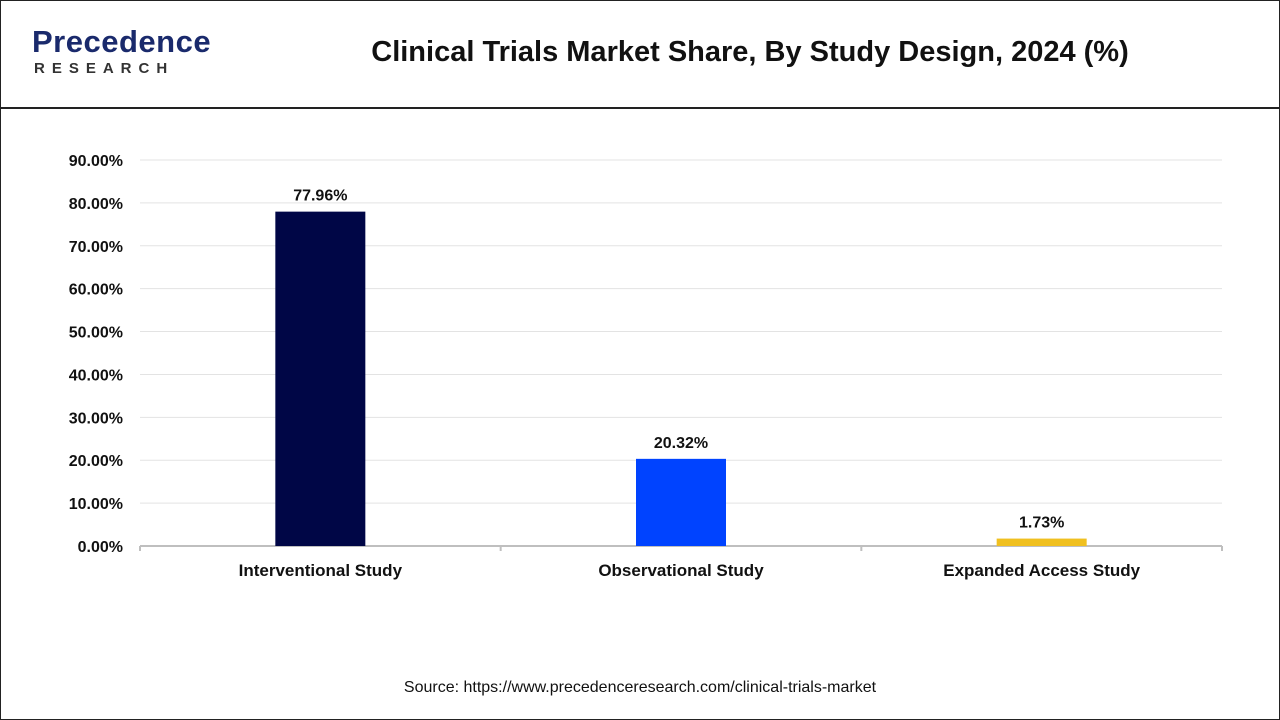 The image size is (1280, 720). I want to click on y-tick-label: 40.00%, so click(96, 375).